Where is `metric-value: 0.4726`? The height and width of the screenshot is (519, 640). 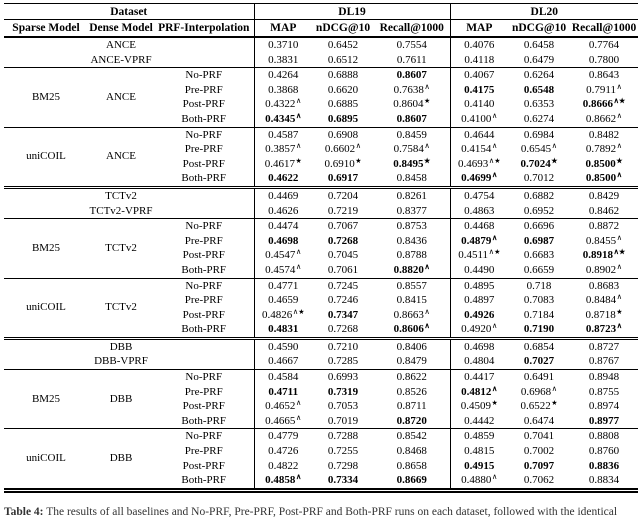
metric-value: 0.4726 is located at coordinates (282, 451).